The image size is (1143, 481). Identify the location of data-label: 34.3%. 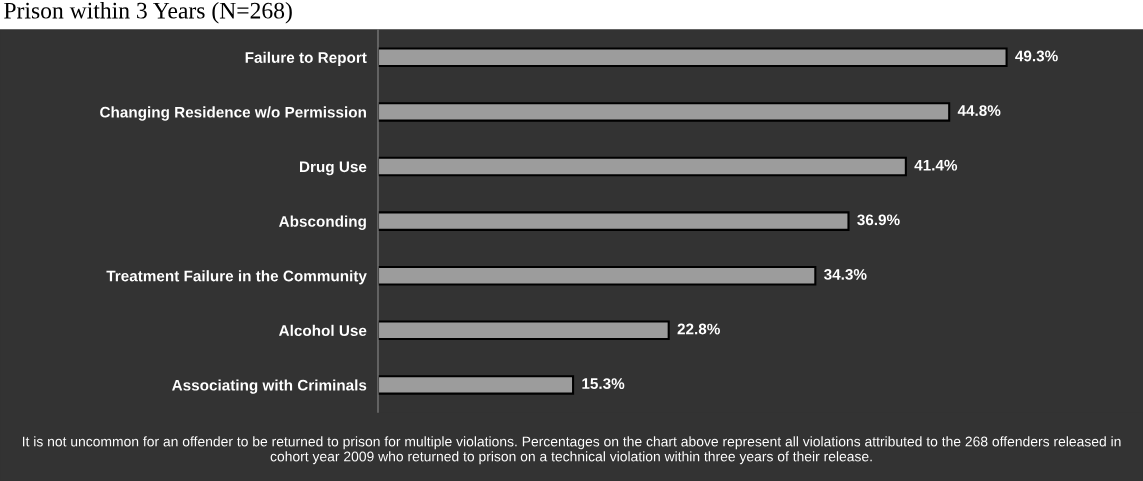
(845, 274).